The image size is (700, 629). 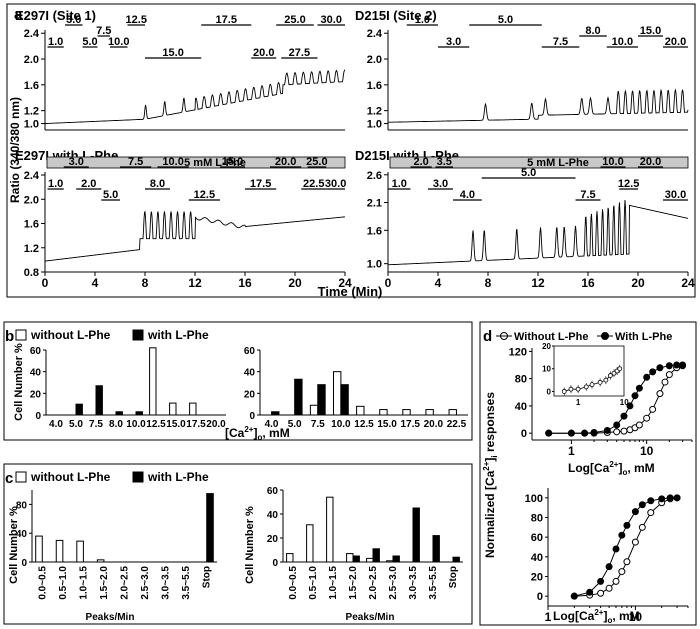 I want to click on concentration-label: 4.0, so click(x=467, y=195).